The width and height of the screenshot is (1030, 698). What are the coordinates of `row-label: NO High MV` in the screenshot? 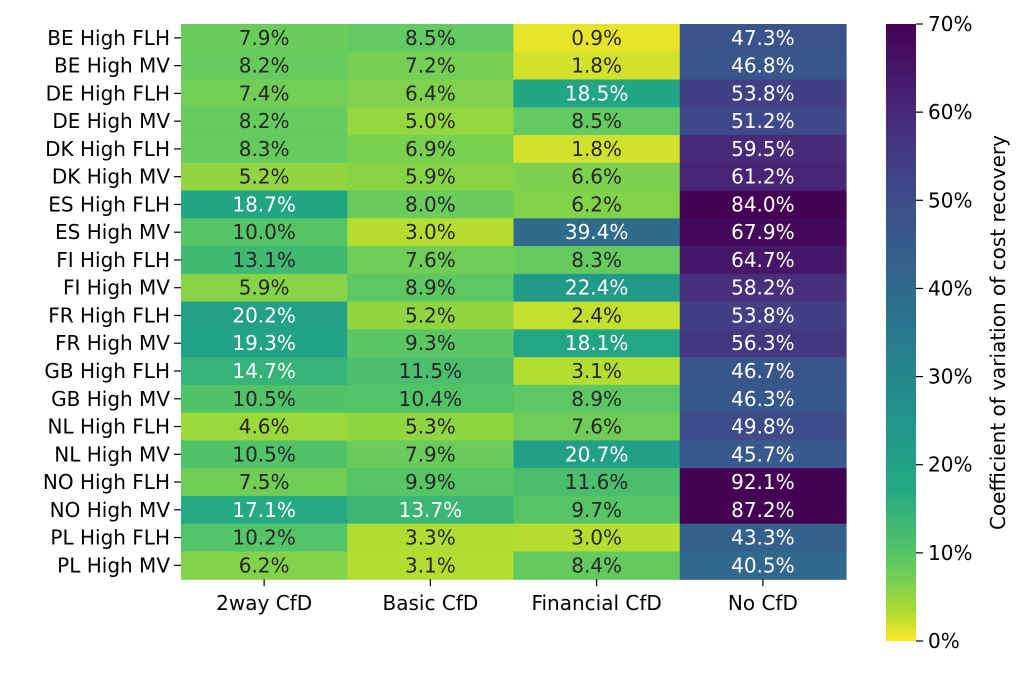 It's located at (110, 510).